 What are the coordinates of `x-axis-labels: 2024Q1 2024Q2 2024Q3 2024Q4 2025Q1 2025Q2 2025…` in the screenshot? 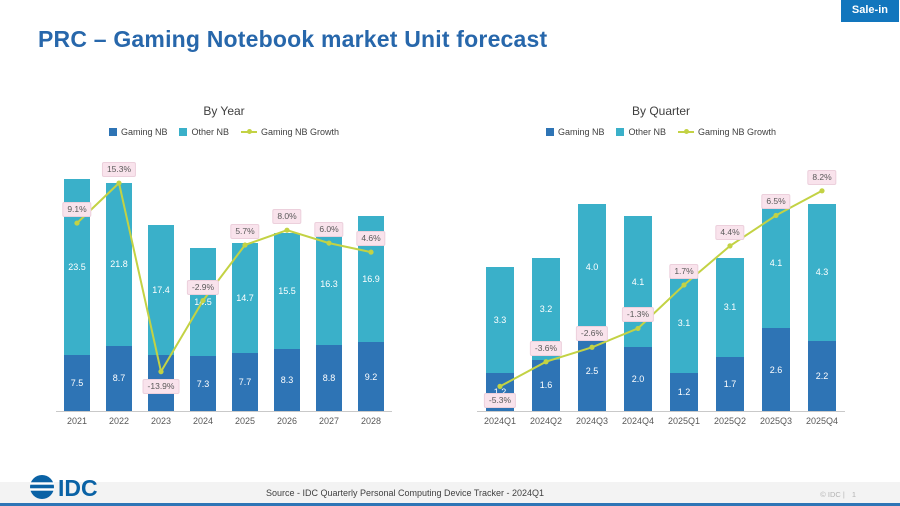 It's located at (661, 421).